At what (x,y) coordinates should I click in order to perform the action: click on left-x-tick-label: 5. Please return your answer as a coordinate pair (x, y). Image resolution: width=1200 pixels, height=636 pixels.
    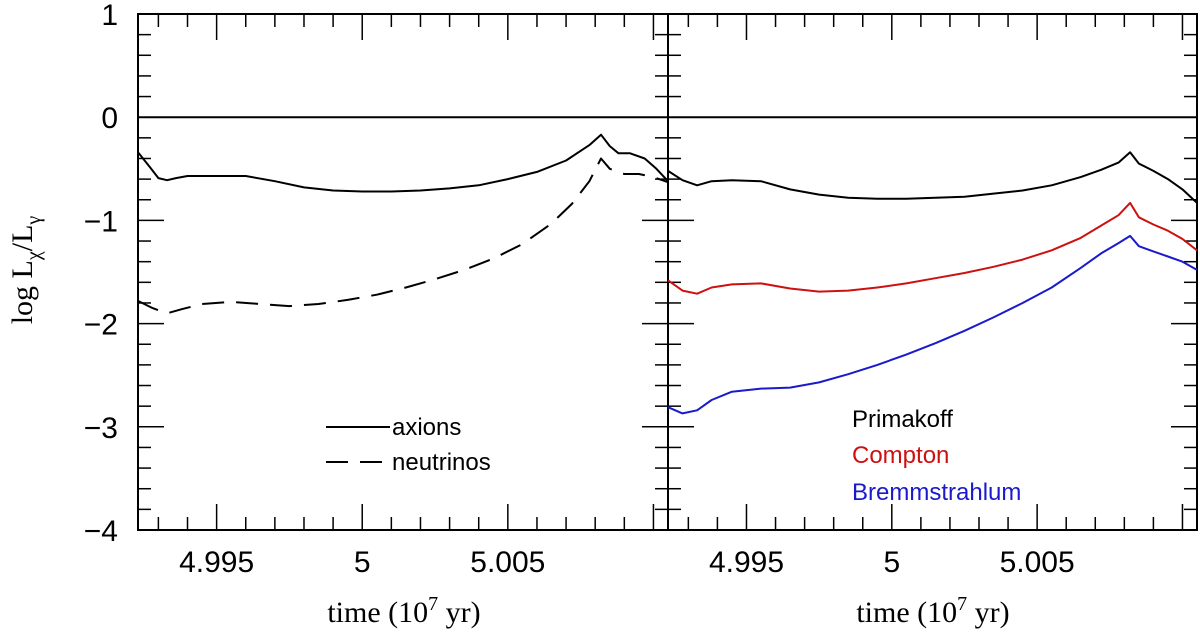
    Looking at the image, I should click on (362, 562).